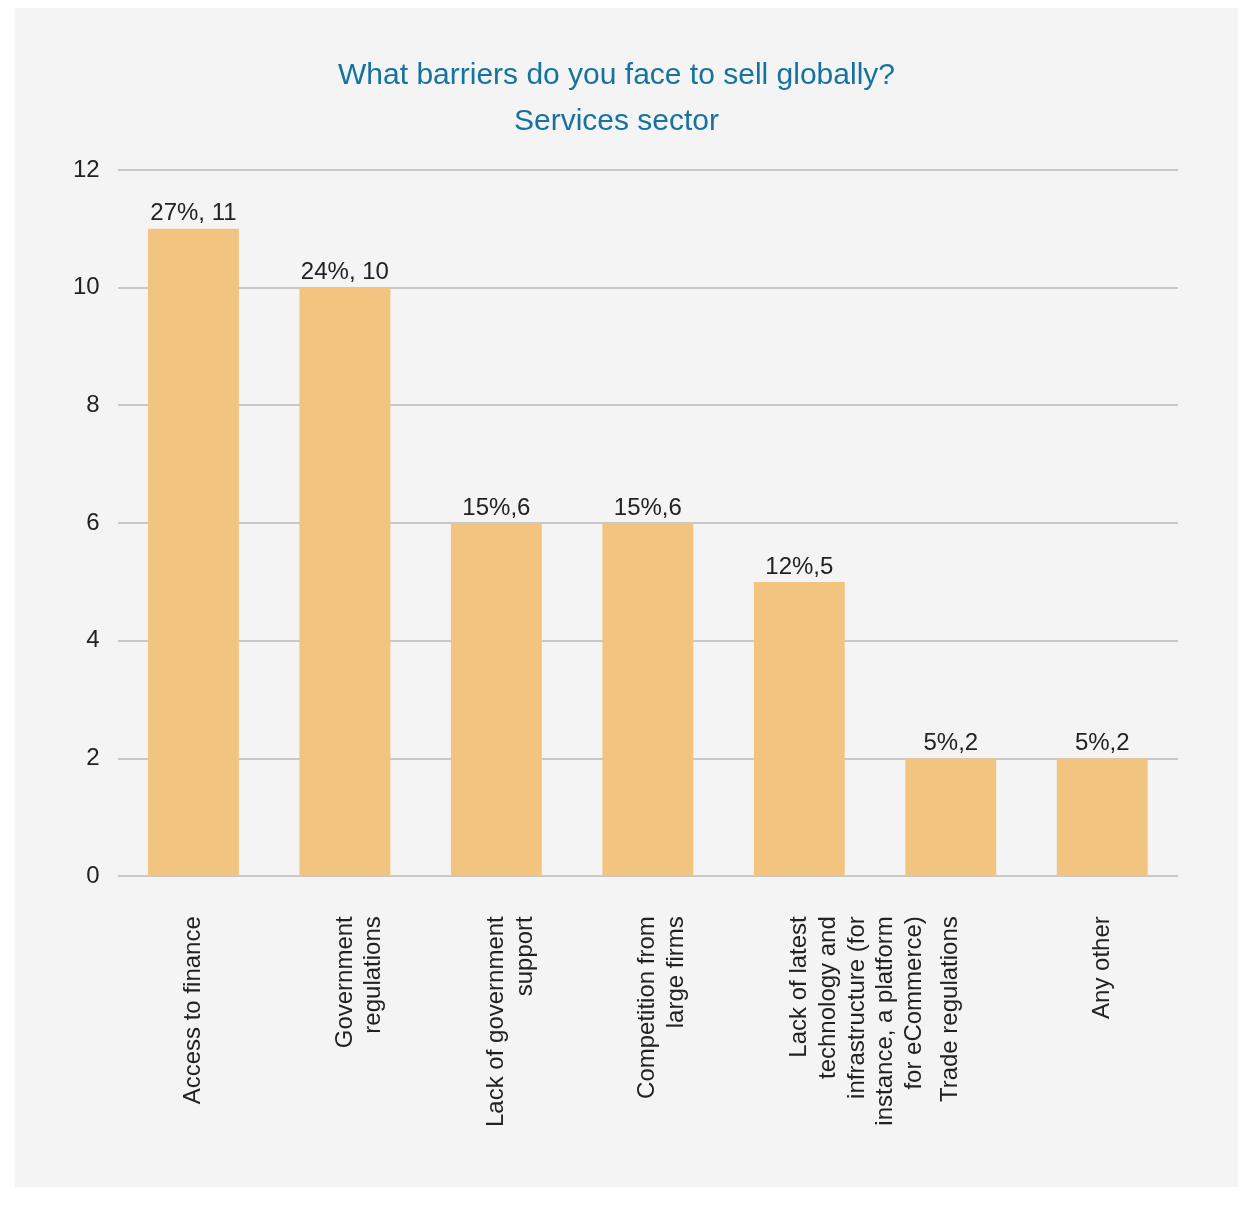 This screenshot has height=1209, width=1253. Describe the element at coordinates (344, 271) in the screenshot. I see `data-label: 24%, 10` at that location.